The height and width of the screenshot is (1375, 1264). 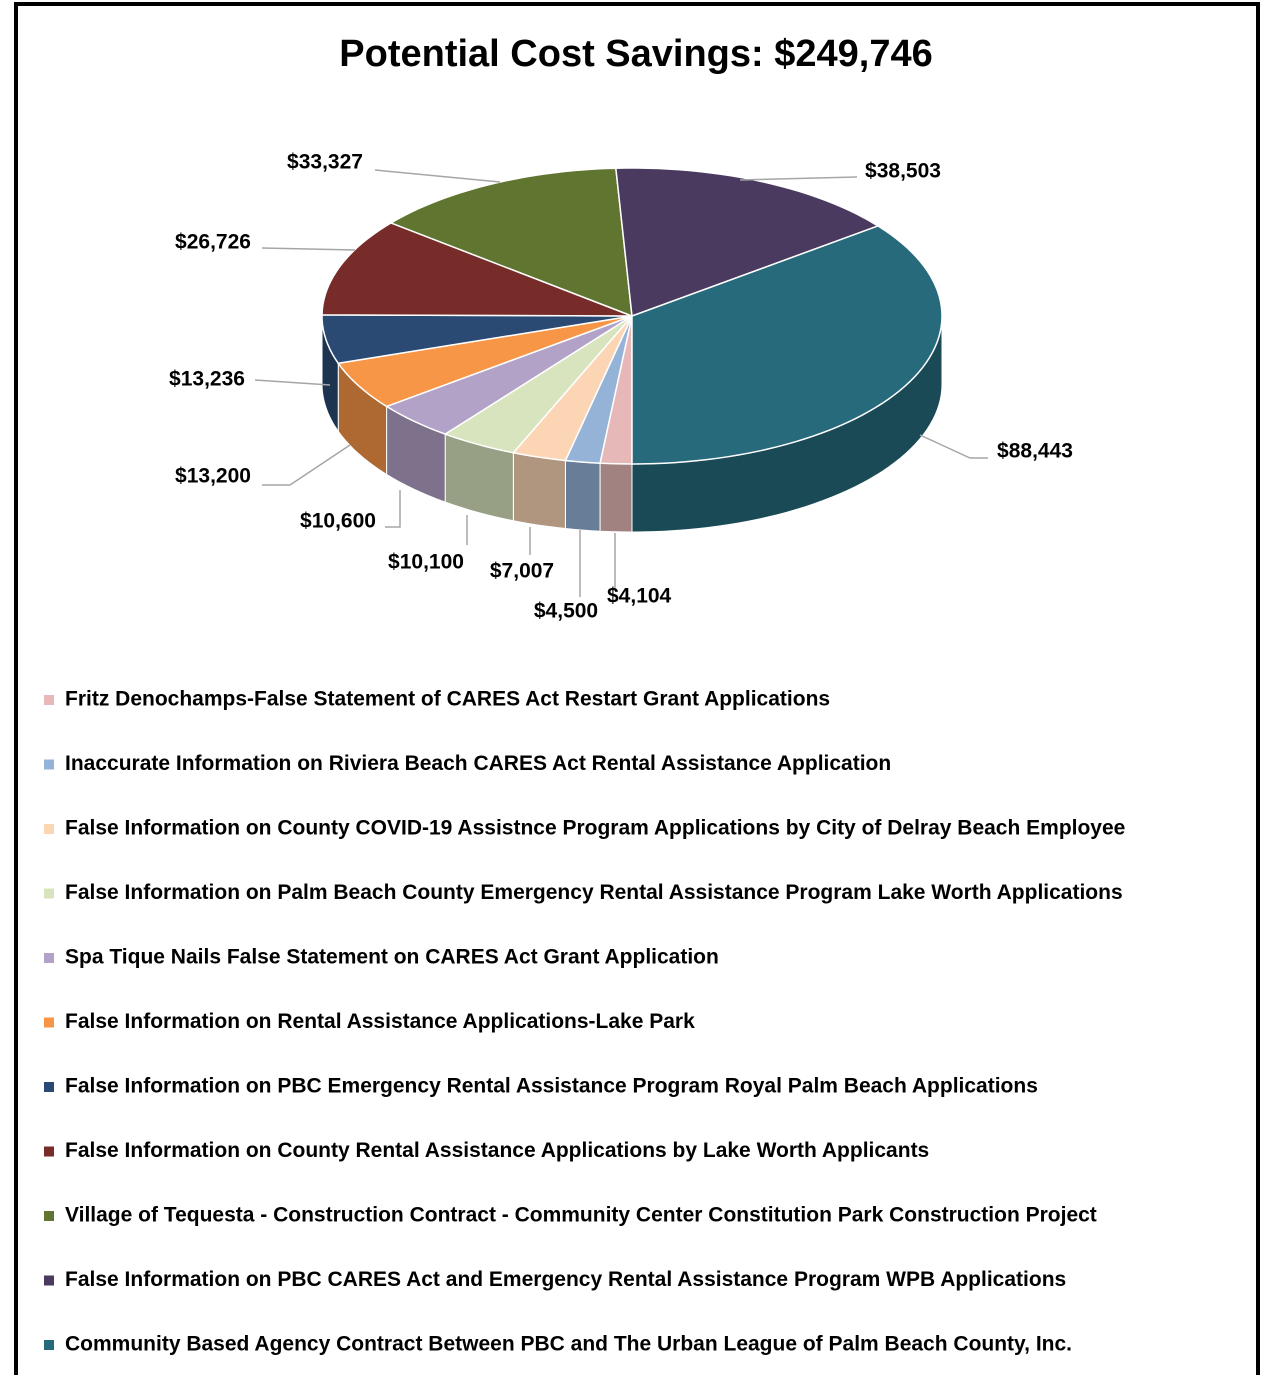 I want to click on pie, so click(x=632, y=350).